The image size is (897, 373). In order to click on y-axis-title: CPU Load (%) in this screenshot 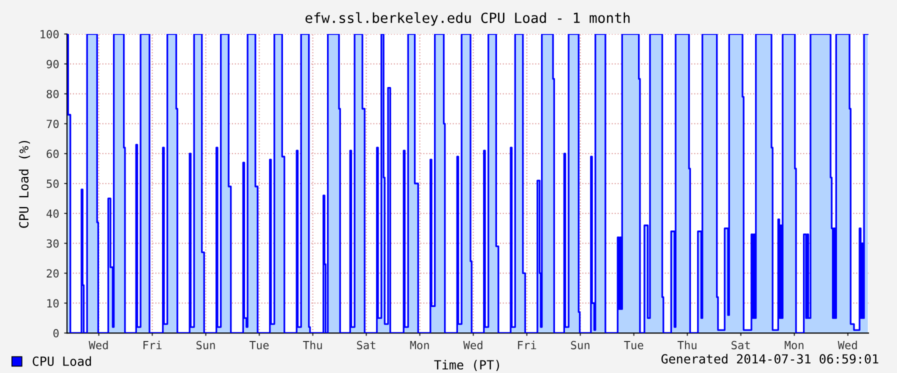, I will do `click(24, 184)`.